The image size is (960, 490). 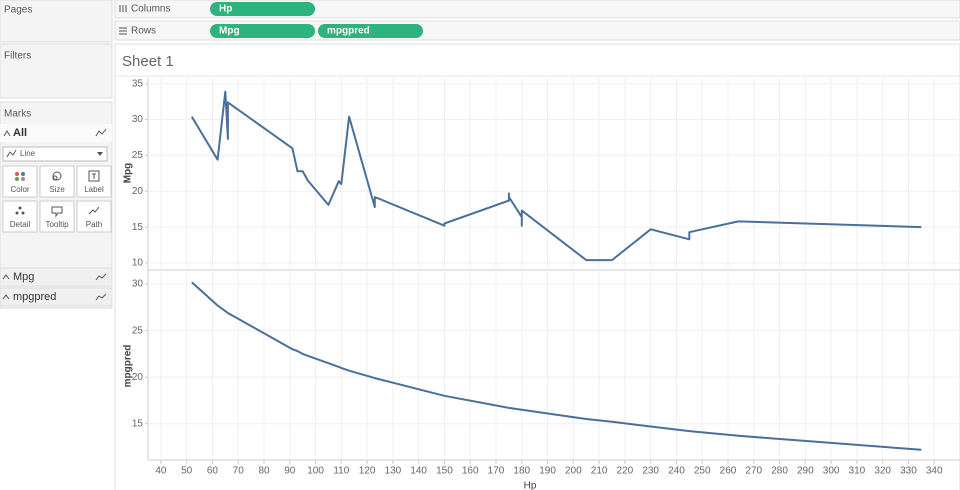 I want to click on mark-button-label: Tooltip, so click(x=57, y=224).